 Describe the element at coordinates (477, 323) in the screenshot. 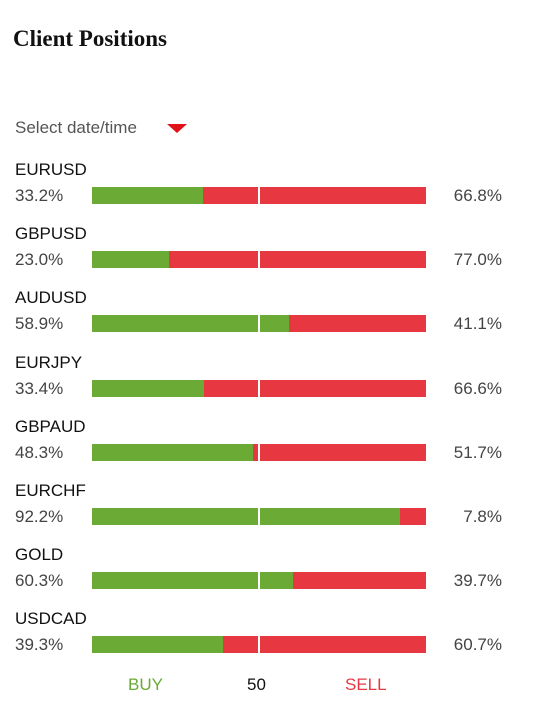

I see `sell-percent-label: 41.1%` at that location.